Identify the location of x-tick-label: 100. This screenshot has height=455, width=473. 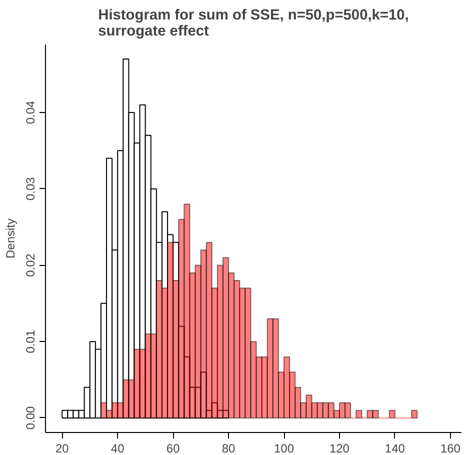
(284, 448).